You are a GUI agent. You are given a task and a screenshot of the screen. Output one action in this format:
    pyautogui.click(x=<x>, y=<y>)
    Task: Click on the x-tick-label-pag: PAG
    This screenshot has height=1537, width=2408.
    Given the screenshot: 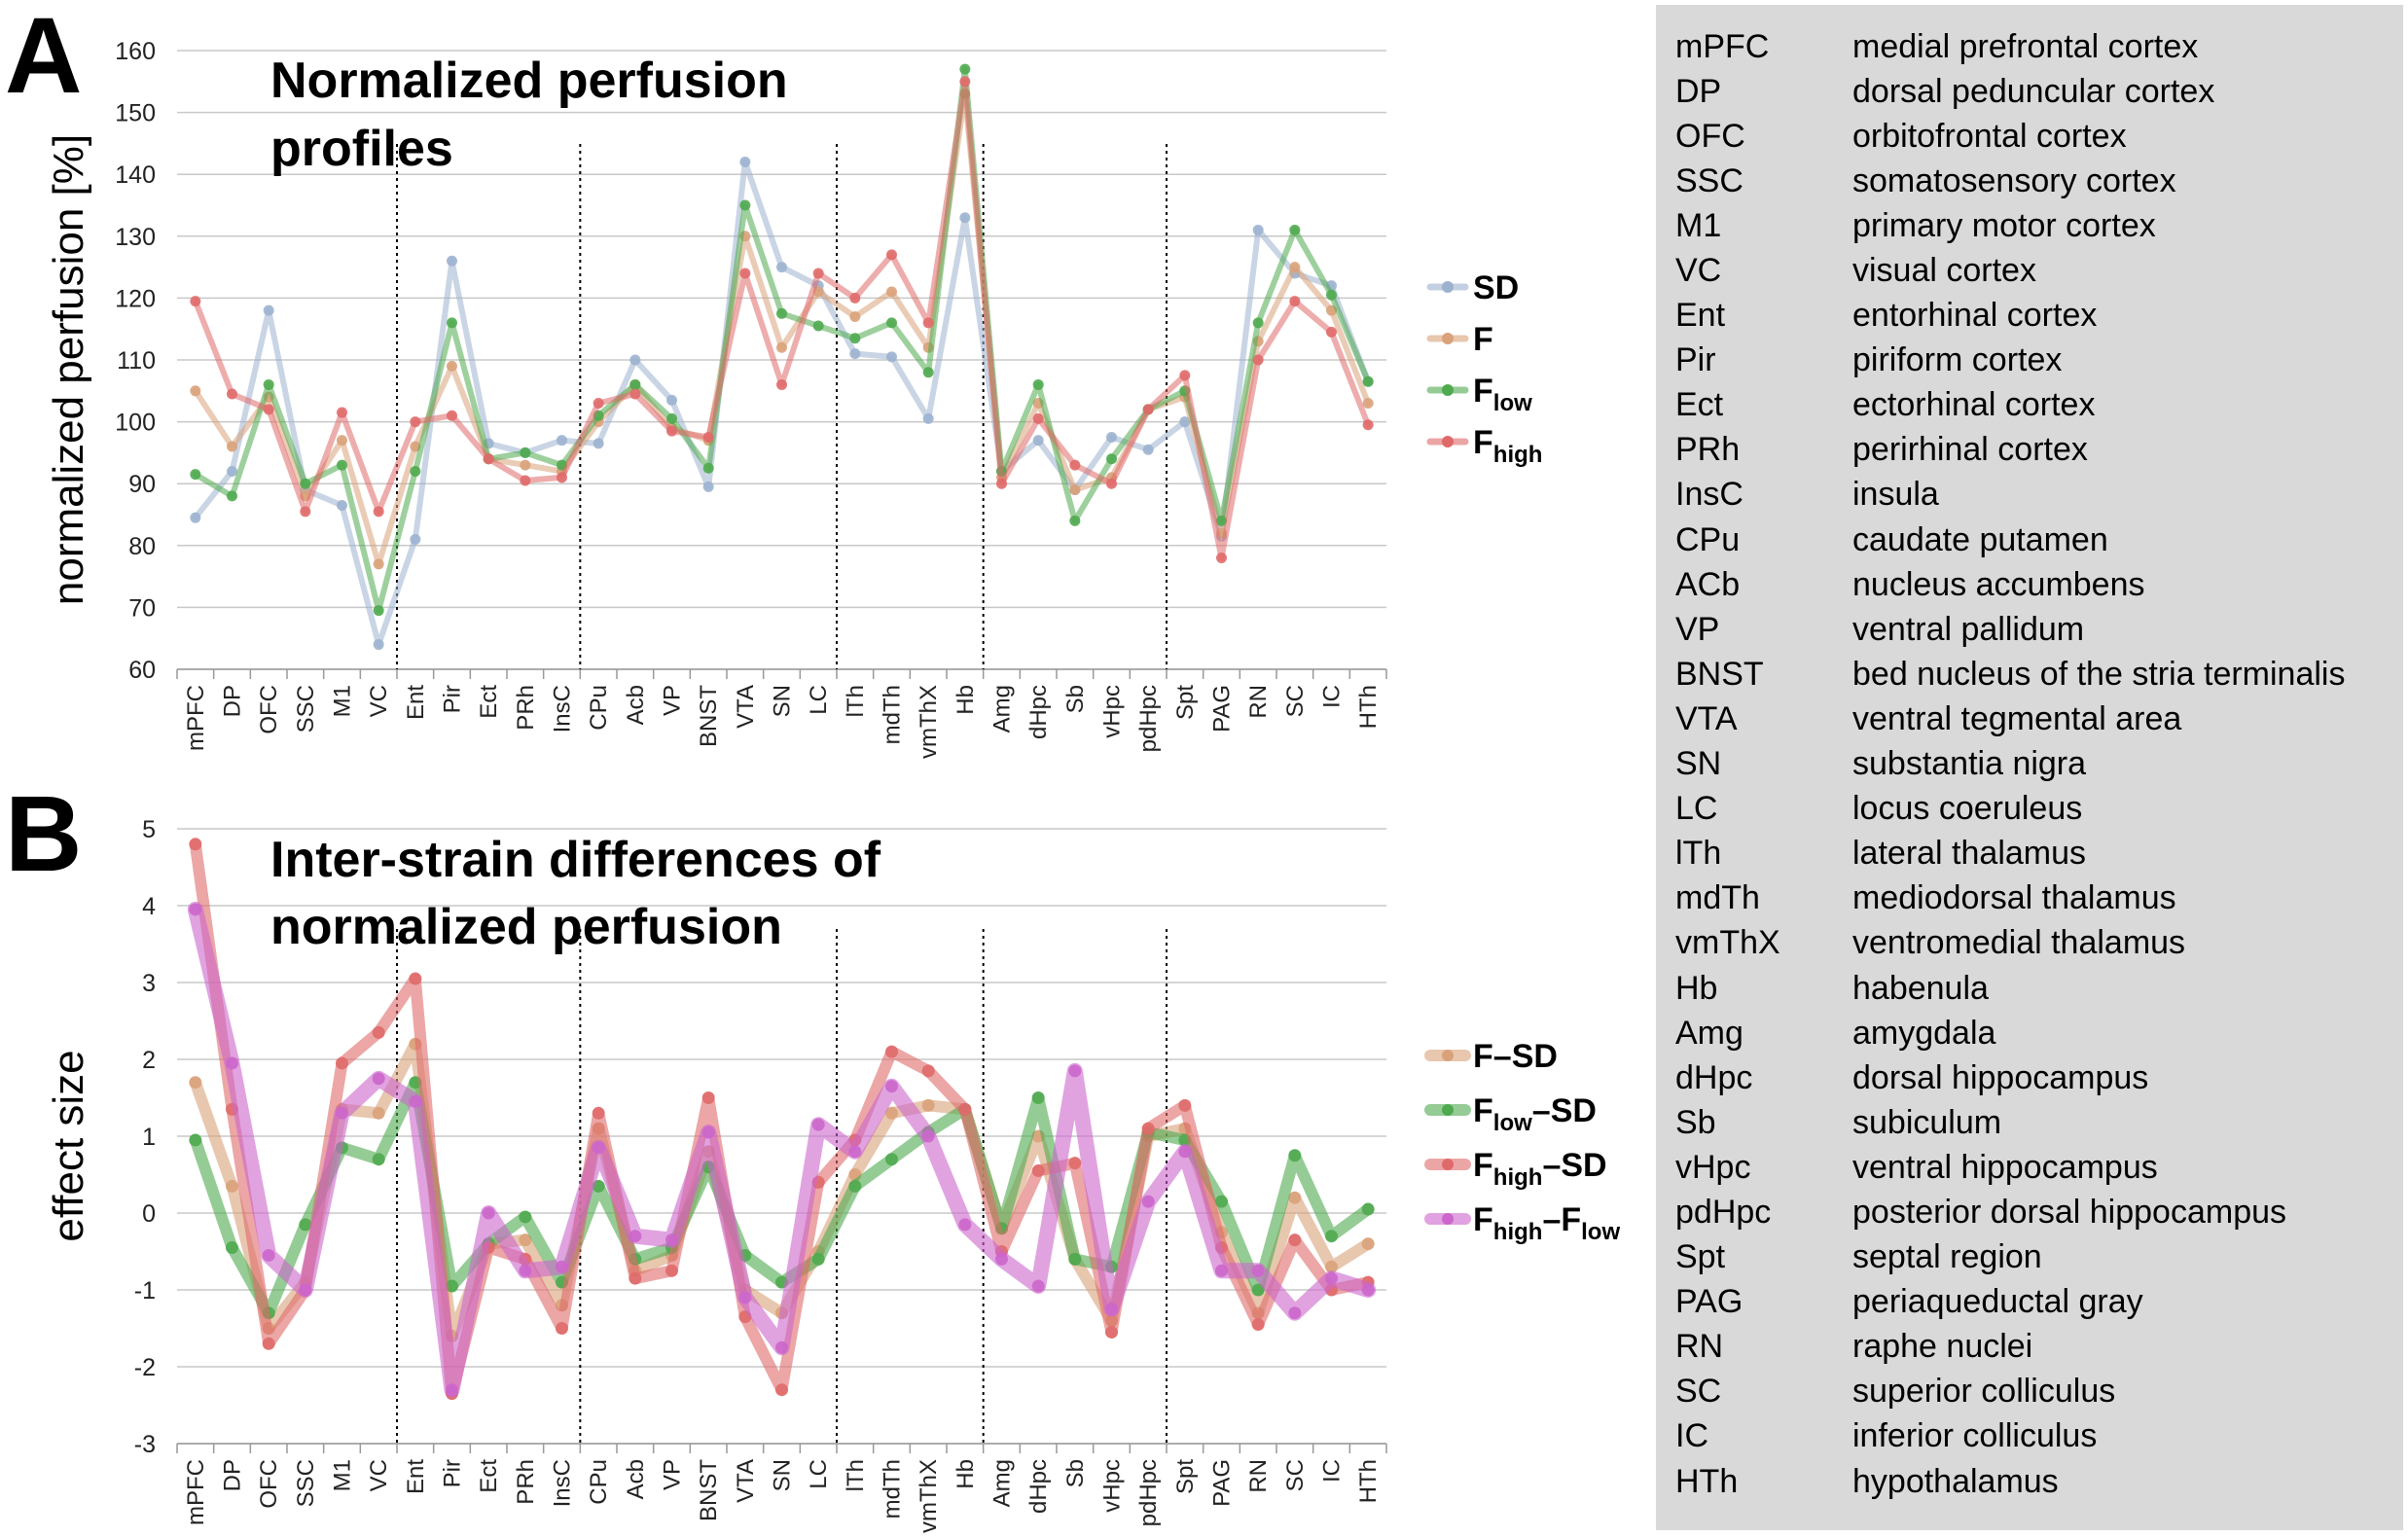 What is the action you would take?
    pyautogui.click(x=1222, y=709)
    